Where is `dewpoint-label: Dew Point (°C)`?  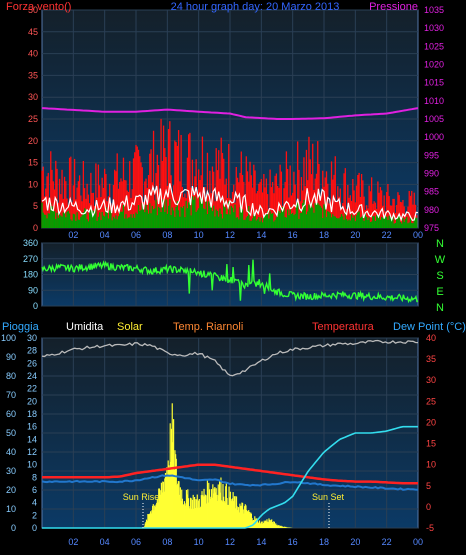 dewpoint-label: Dew Point (°C) is located at coordinates (429, 327).